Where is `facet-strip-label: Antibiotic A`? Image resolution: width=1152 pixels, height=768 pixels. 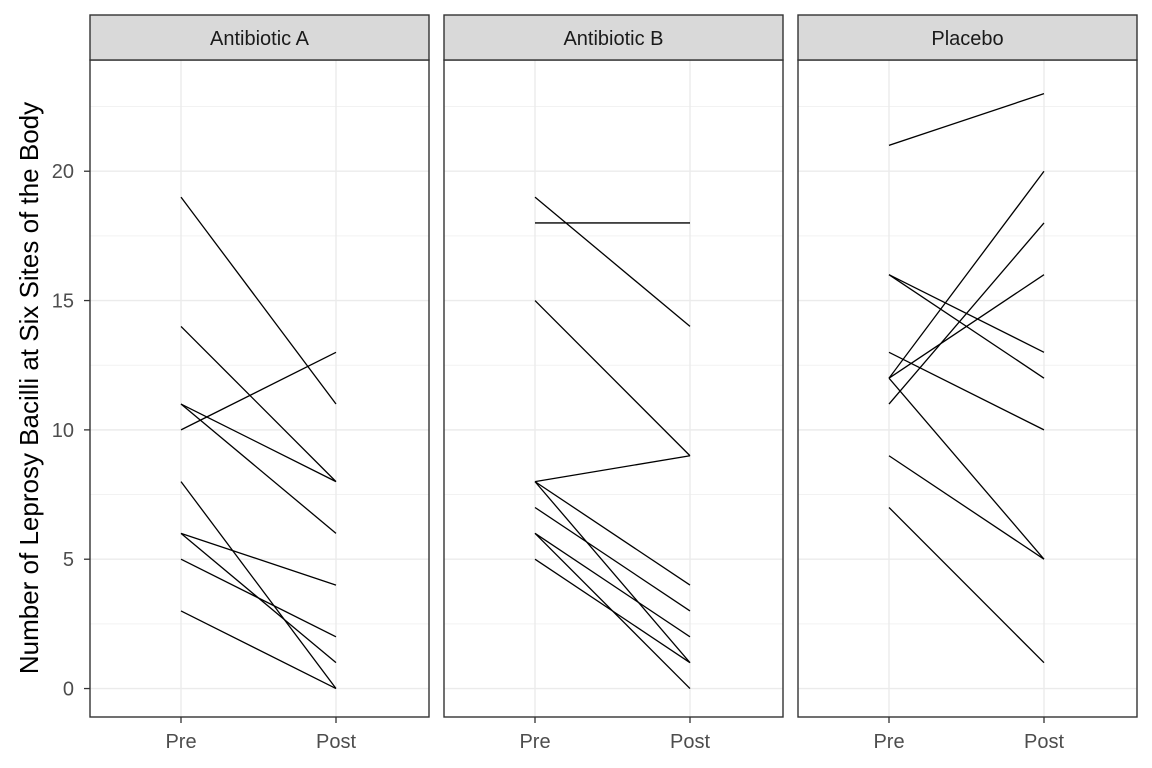
facet-strip-label: Antibiotic A is located at coordinates (260, 39).